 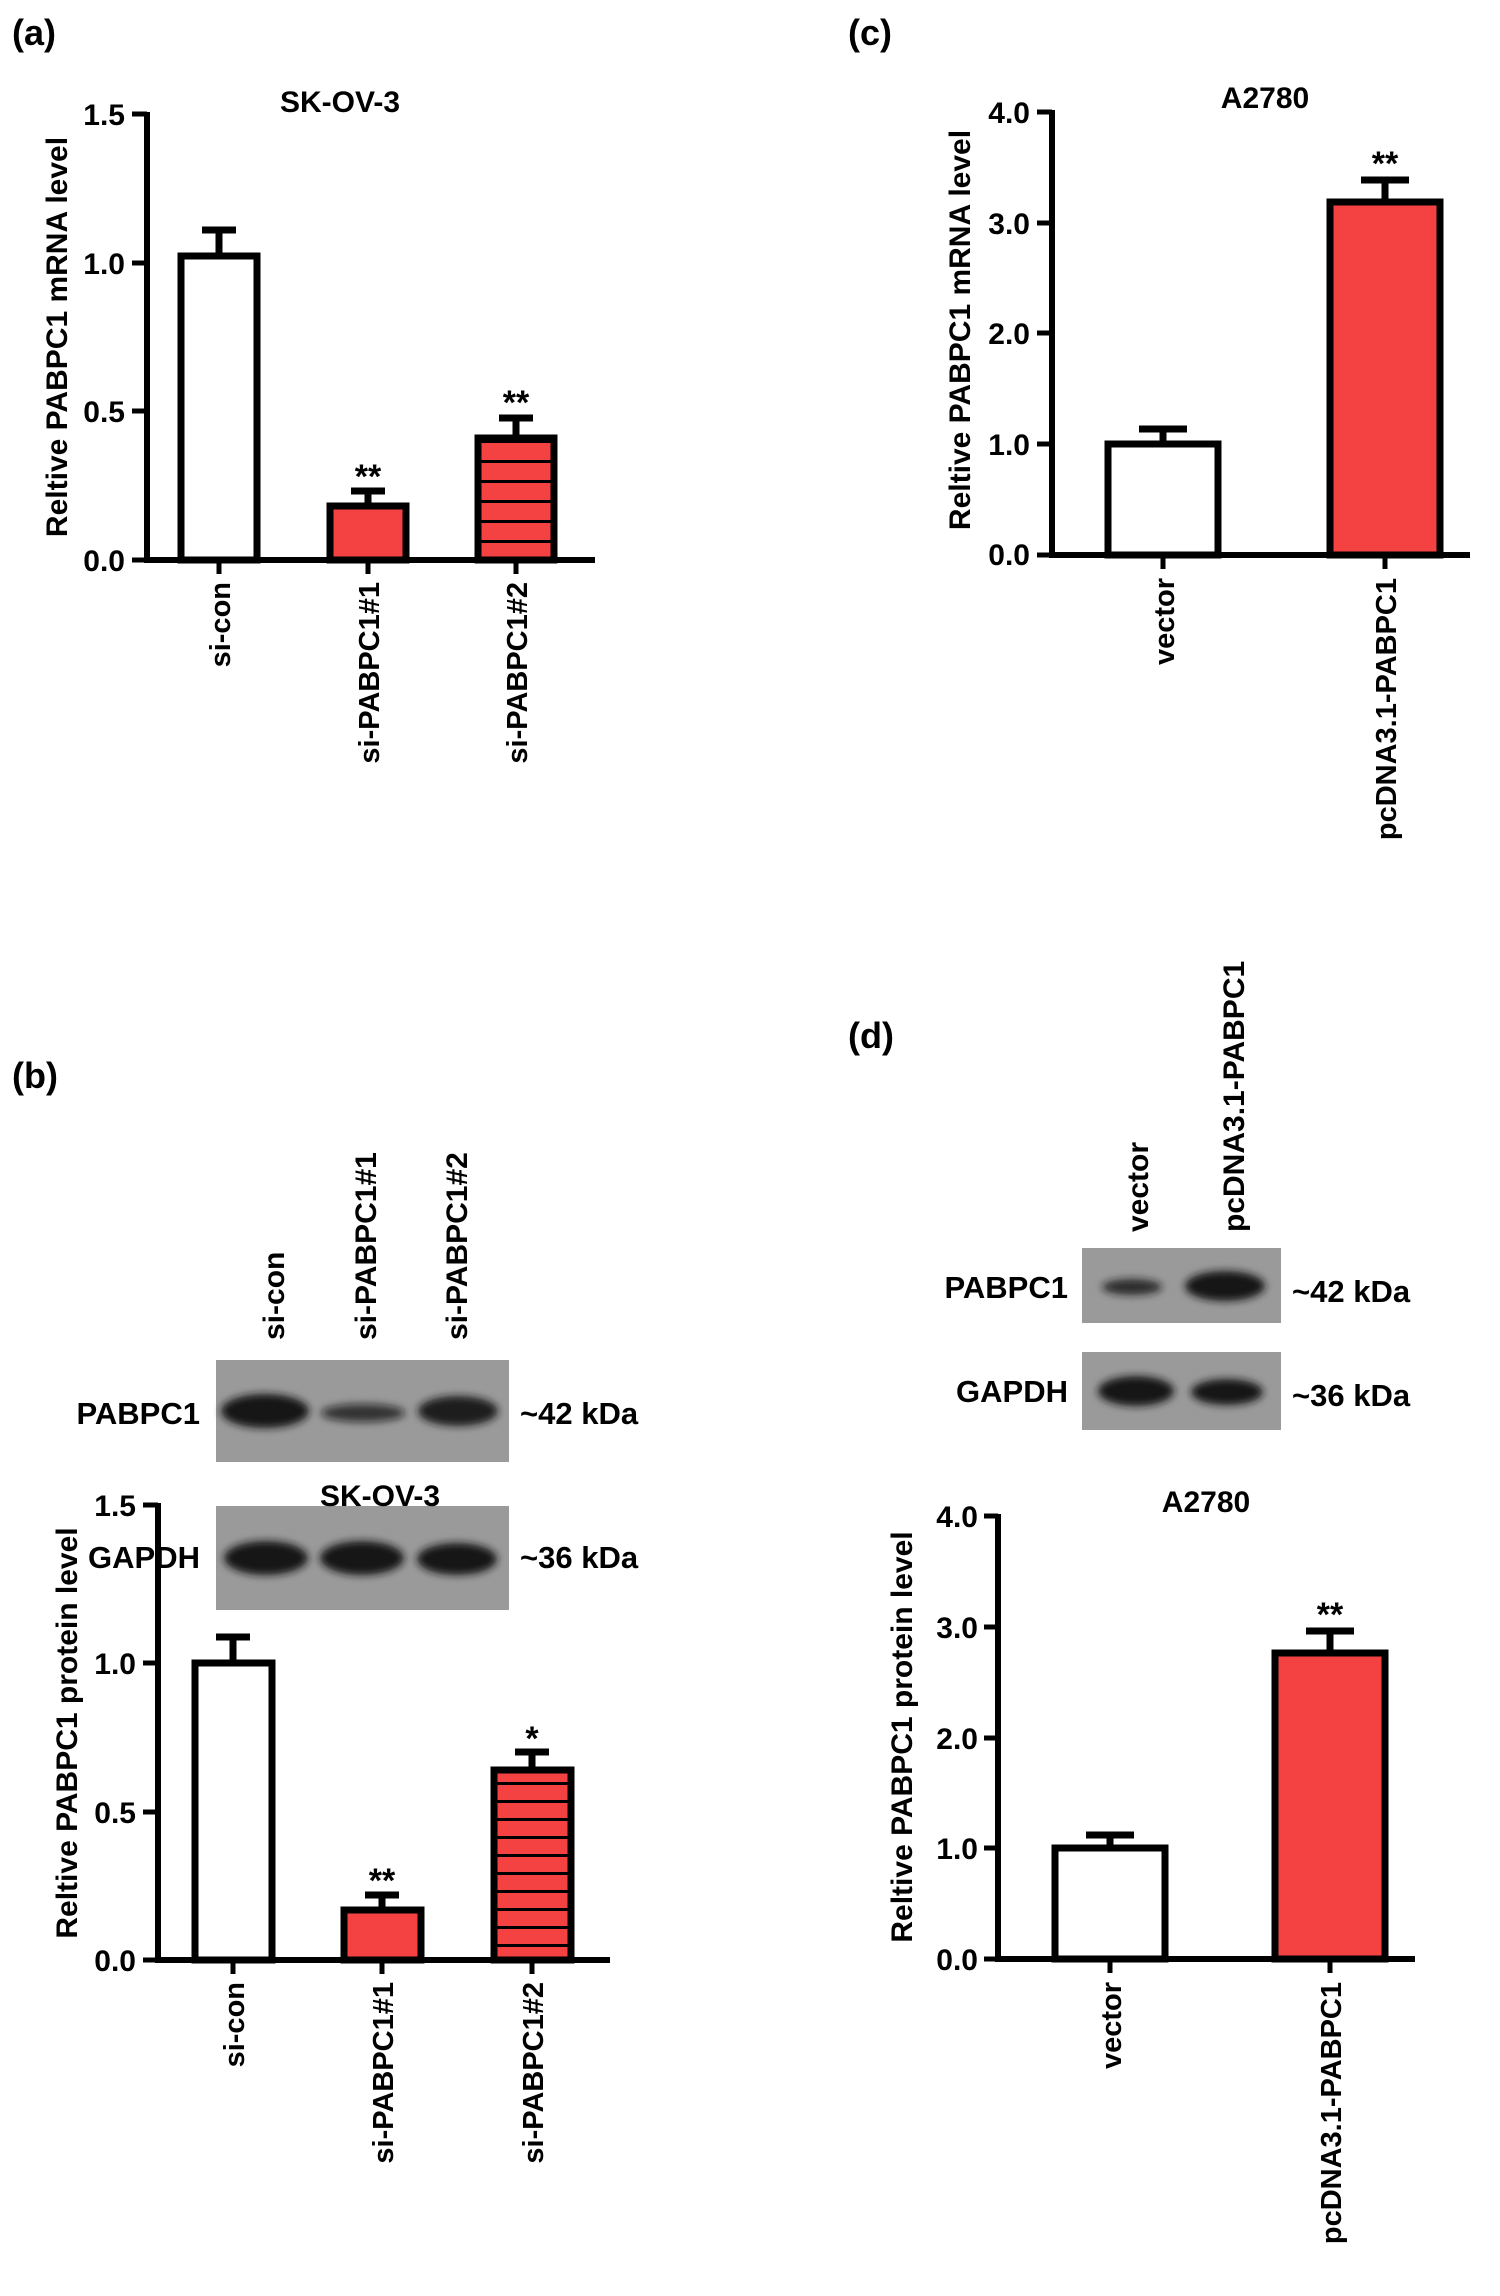 I want to click on lane-label: si-PABPC1#2, so click(x=457, y=1246).